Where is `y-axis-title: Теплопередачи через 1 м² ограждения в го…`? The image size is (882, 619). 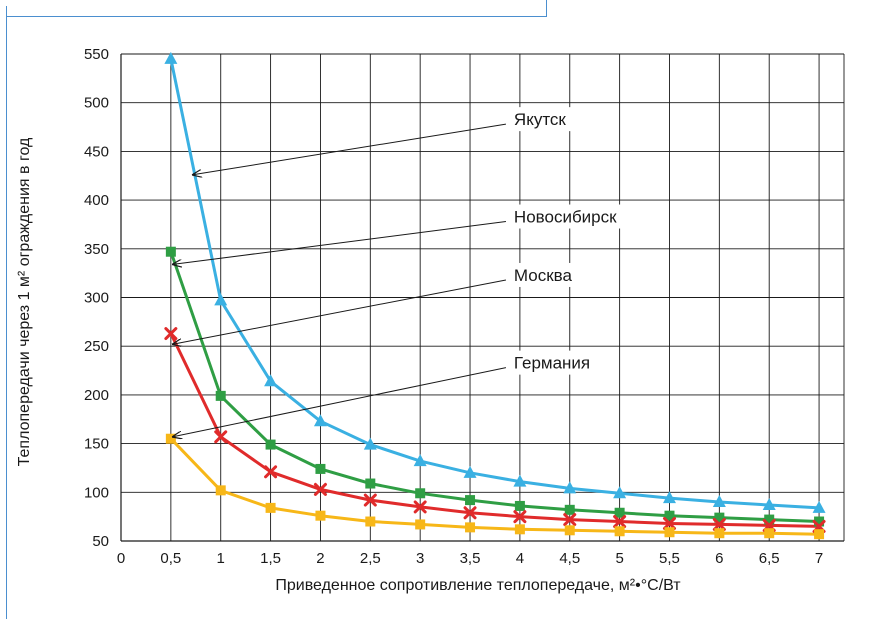
y-axis-title: Теплопередачи через 1 м² ограждения в го… is located at coordinates (24, 301).